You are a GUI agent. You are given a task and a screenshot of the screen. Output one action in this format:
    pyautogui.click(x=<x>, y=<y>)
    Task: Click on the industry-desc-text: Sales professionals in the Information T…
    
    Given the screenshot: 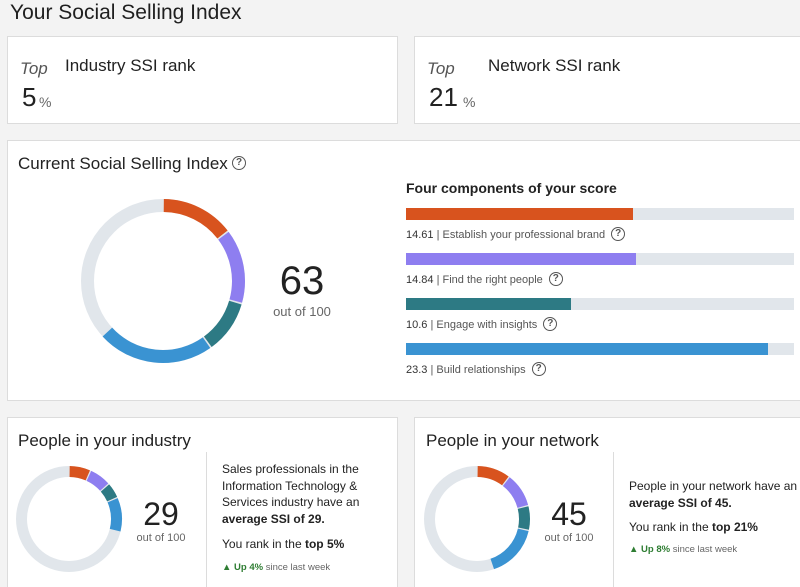 What is the action you would take?
    pyautogui.click(x=291, y=485)
    